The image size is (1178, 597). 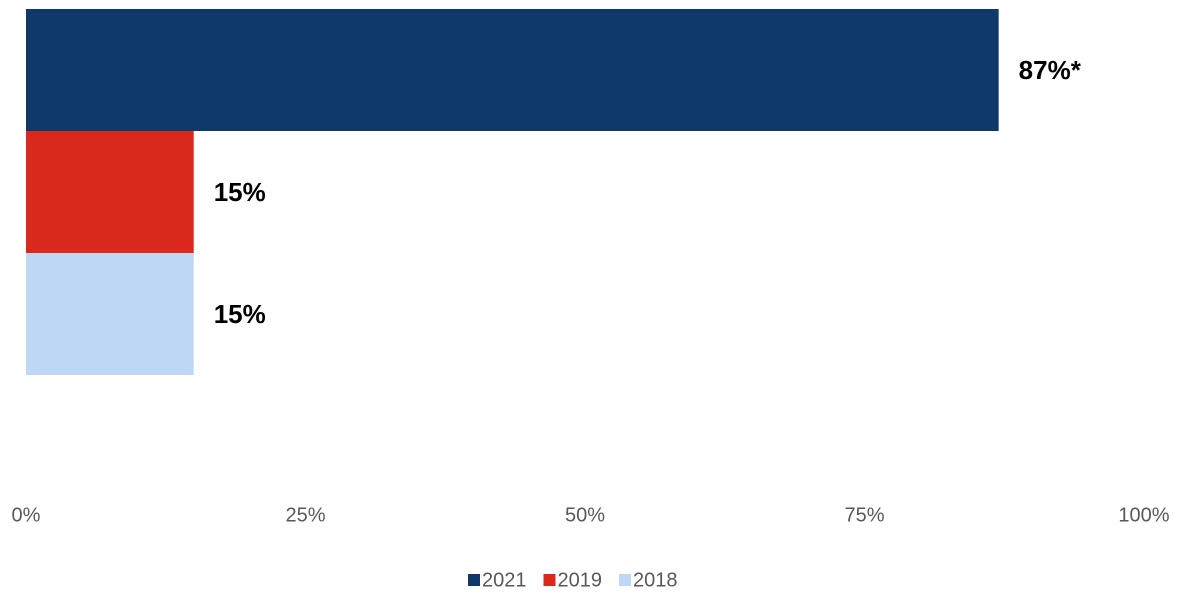 What do you see at coordinates (585, 515) in the screenshot?
I see `x-tick-label: 50%` at bounding box center [585, 515].